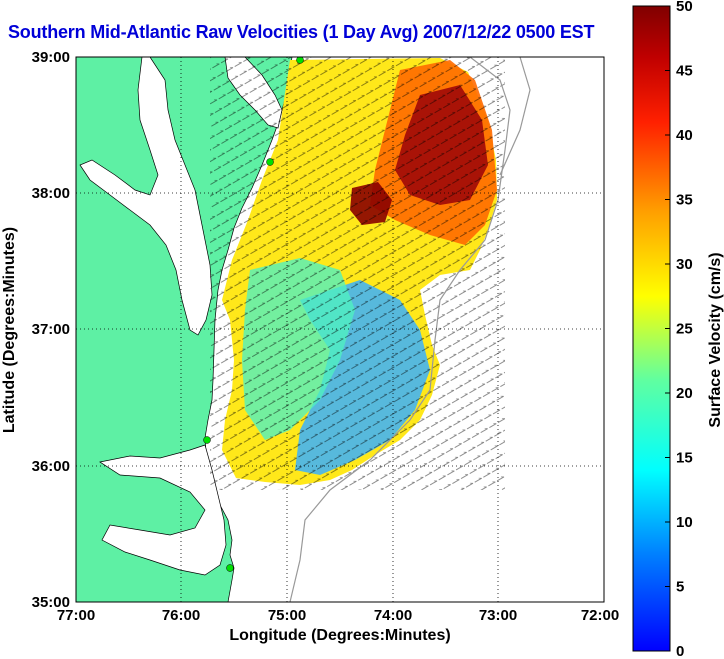 The width and height of the screenshot is (724, 659). What do you see at coordinates (715, 339) in the screenshot?
I see `colorbar-label: Surface Velocity (cm/s)` at bounding box center [715, 339].